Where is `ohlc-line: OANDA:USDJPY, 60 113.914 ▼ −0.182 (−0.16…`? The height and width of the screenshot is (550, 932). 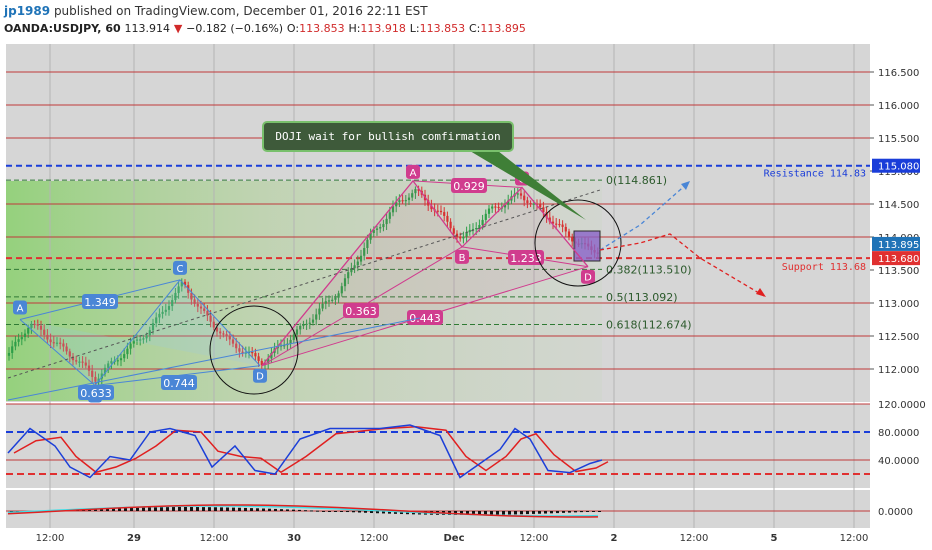 ohlc-line: OANDA:USDJPY, 60 113.914 ▼ −0.182 (−0.16… is located at coordinates (265, 28).